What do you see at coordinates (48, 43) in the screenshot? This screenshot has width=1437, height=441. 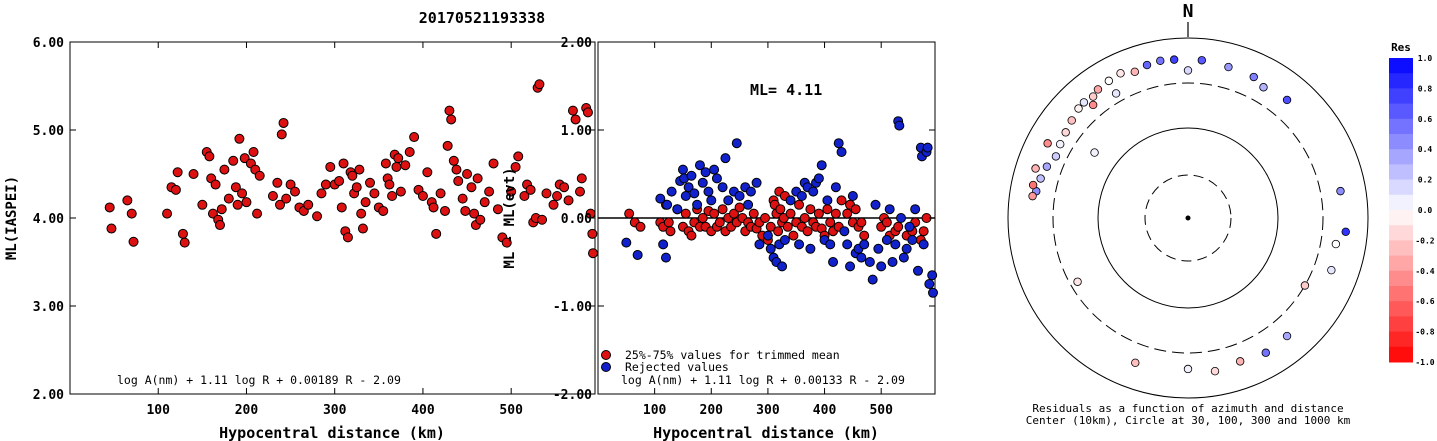 I see `ml-y-tick-label: 6.00` at bounding box center [48, 43].